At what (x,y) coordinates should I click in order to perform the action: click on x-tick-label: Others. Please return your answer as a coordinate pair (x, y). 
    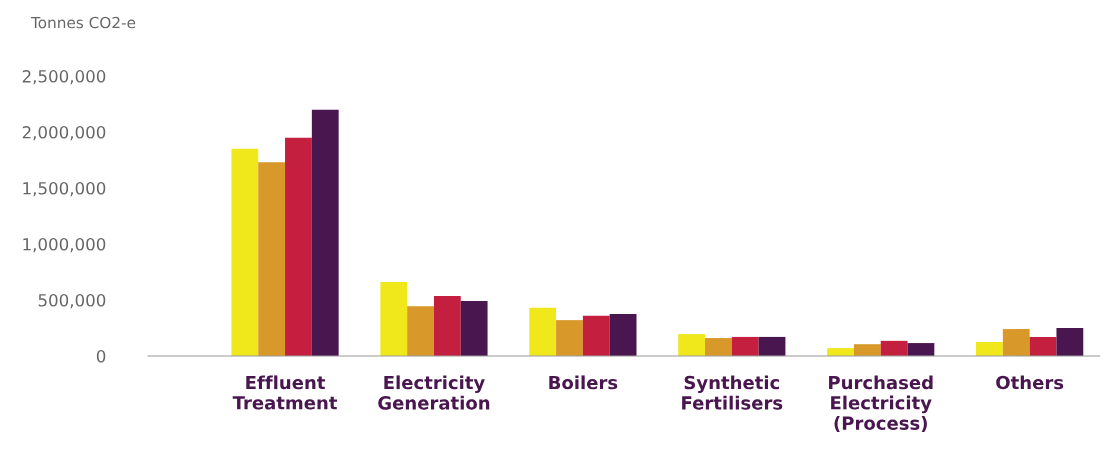
    Looking at the image, I should click on (1030, 382).